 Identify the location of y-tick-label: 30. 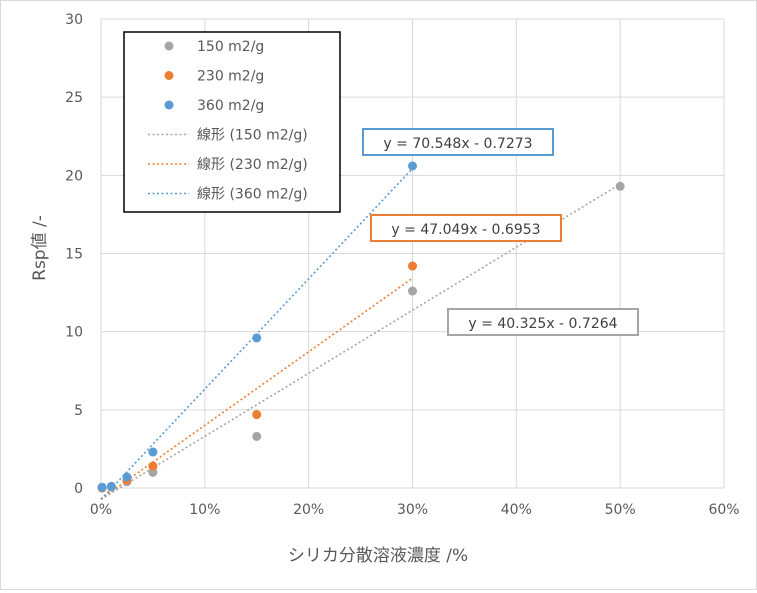
(74, 20).